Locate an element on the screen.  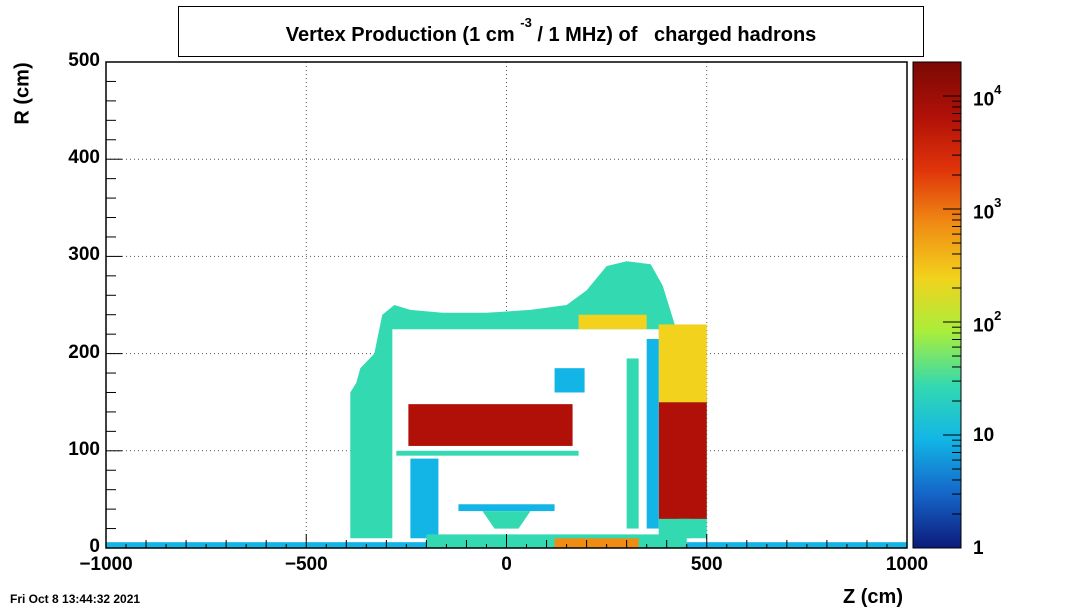
colorbar-scale is located at coordinates (937, 305).